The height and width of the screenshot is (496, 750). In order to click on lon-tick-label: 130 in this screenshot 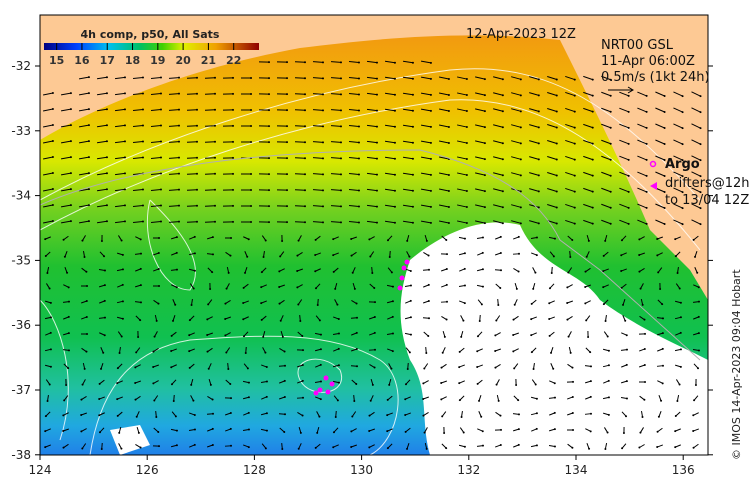, I will do `click(361, 470)`.